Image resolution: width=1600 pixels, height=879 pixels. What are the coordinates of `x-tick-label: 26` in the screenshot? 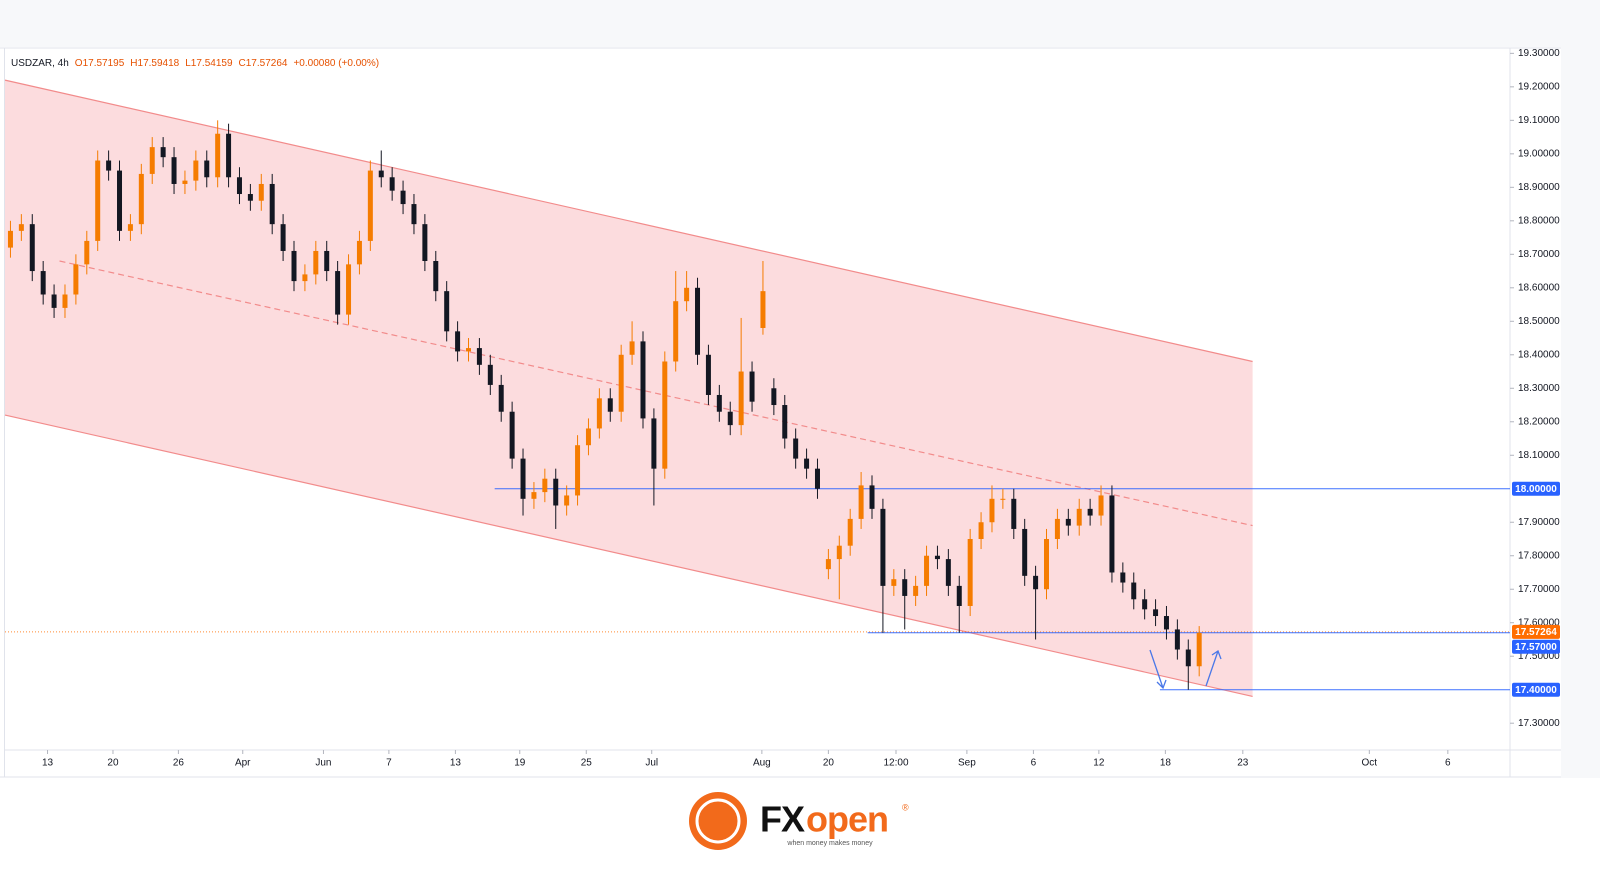 It's located at (179, 763).